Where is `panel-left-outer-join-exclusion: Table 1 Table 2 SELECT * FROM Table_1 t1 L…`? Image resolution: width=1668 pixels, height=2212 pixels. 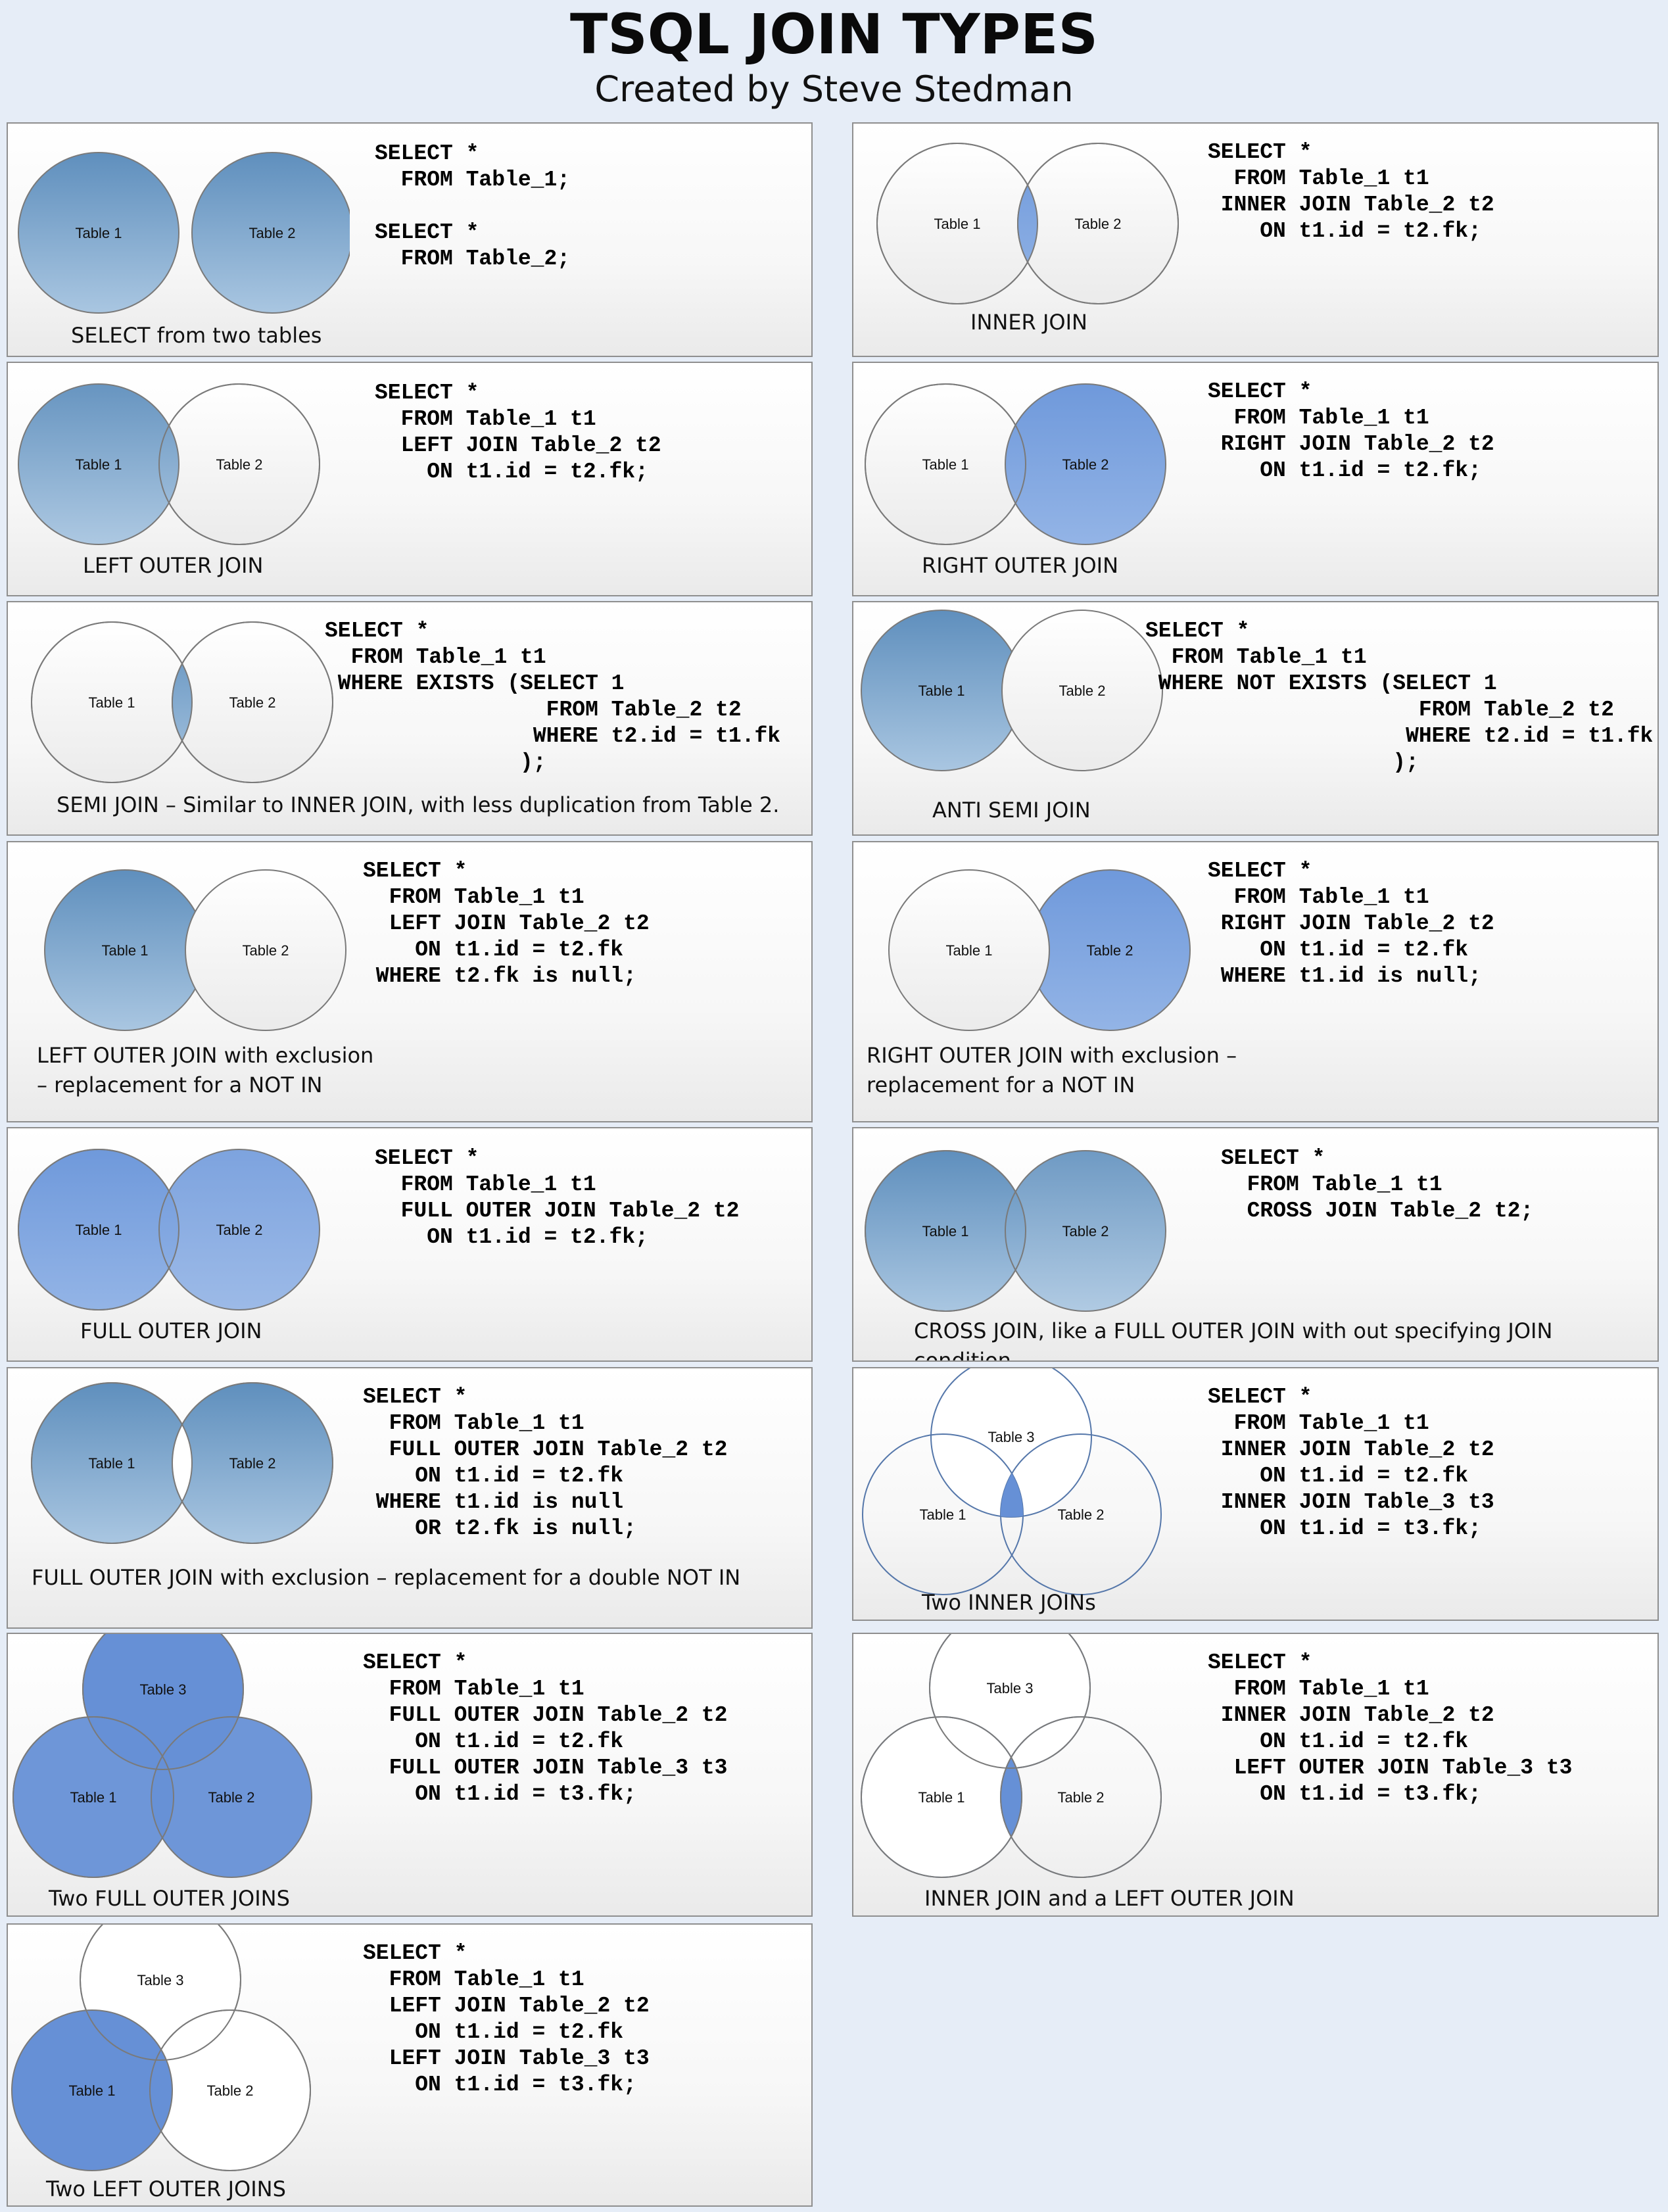 panel-left-outer-join-exclusion: Table 1 Table 2 SELECT * FROM Table_1 t1 L… is located at coordinates (410, 981).